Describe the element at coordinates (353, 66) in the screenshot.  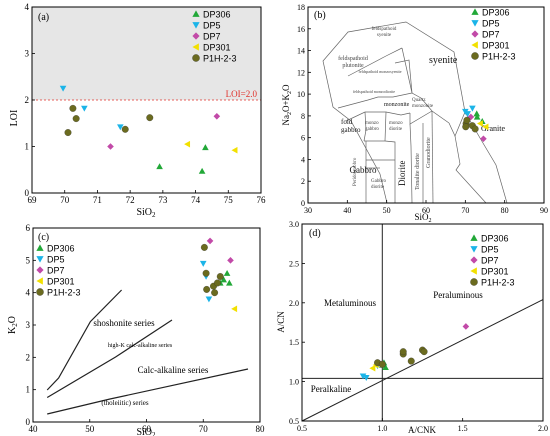
I see `svg-text: plutonite` at that location.